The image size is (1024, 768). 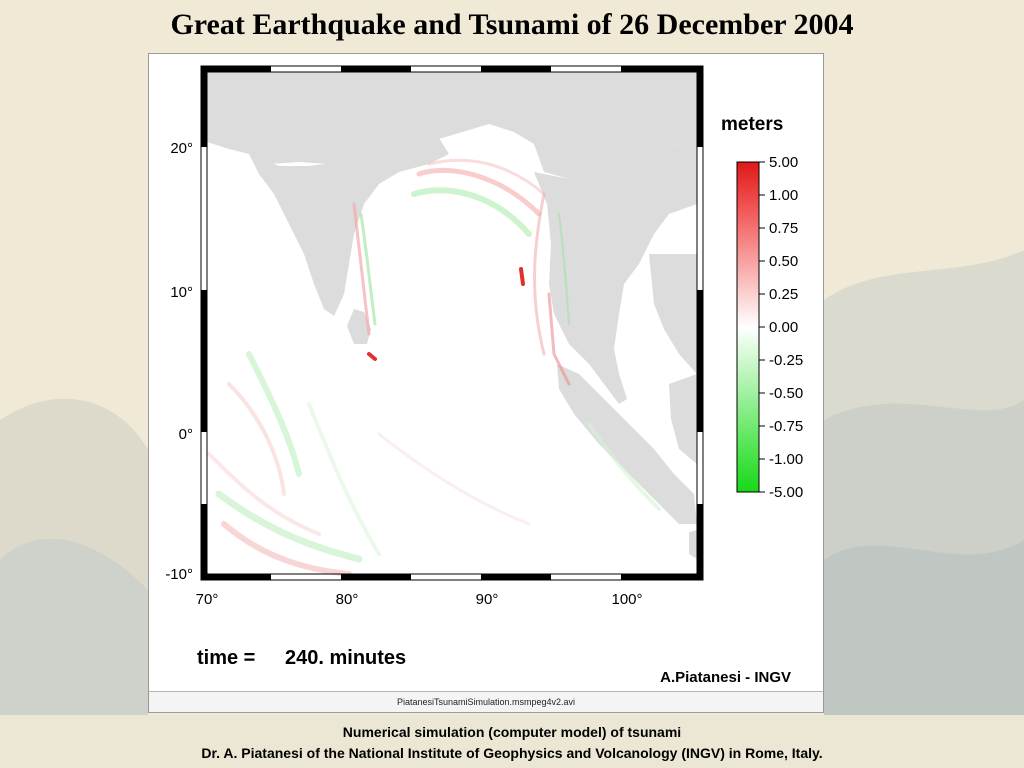 I want to click on lat-label-10: 10°, so click(x=181, y=292).